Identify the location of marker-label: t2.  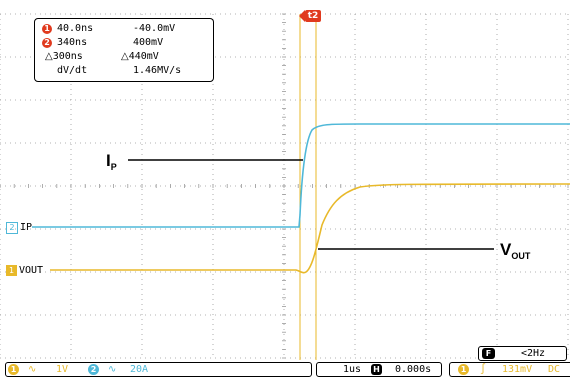
(313, 16).